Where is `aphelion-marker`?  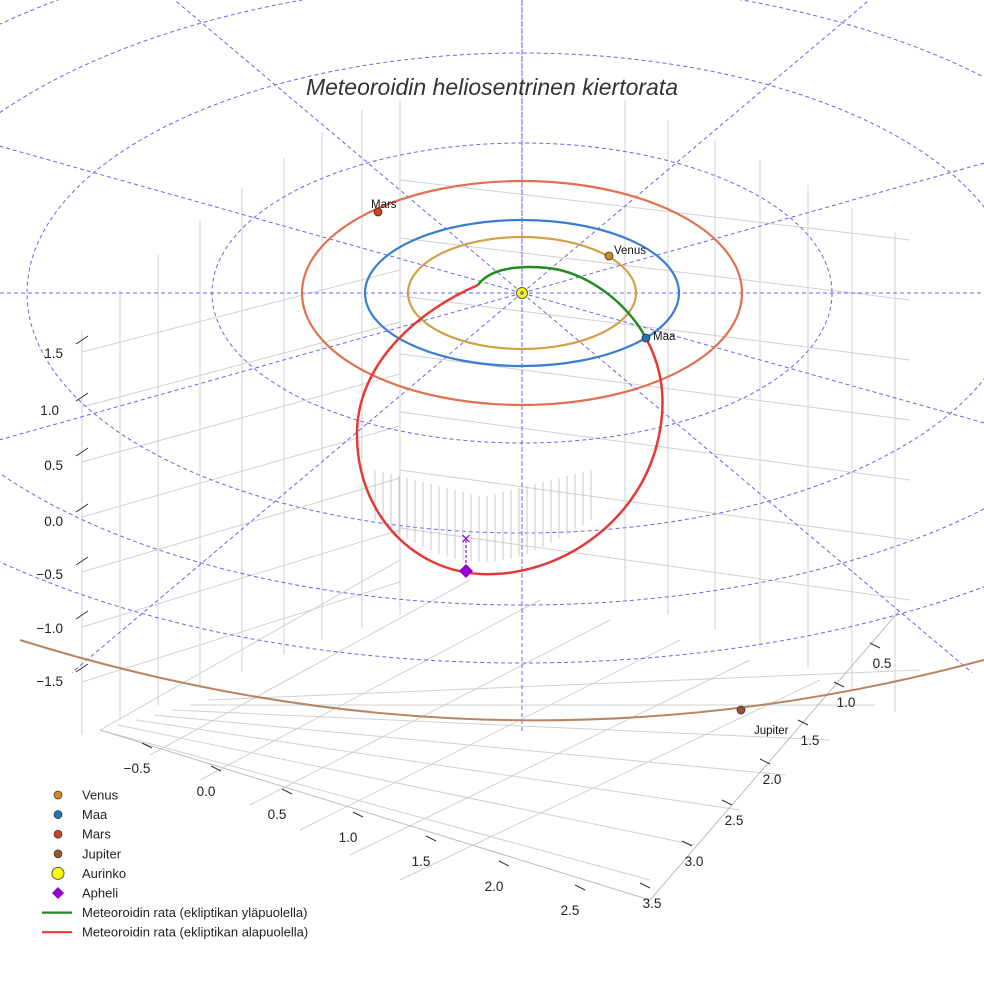
aphelion-marker is located at coordinates (466, 571).